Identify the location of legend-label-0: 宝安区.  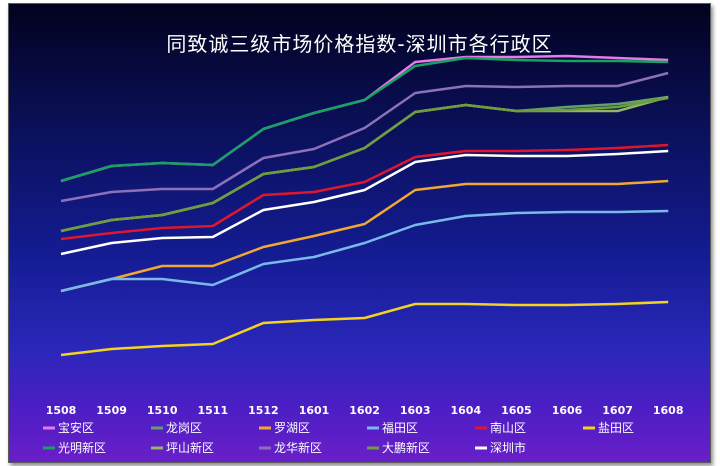
(76, 427).